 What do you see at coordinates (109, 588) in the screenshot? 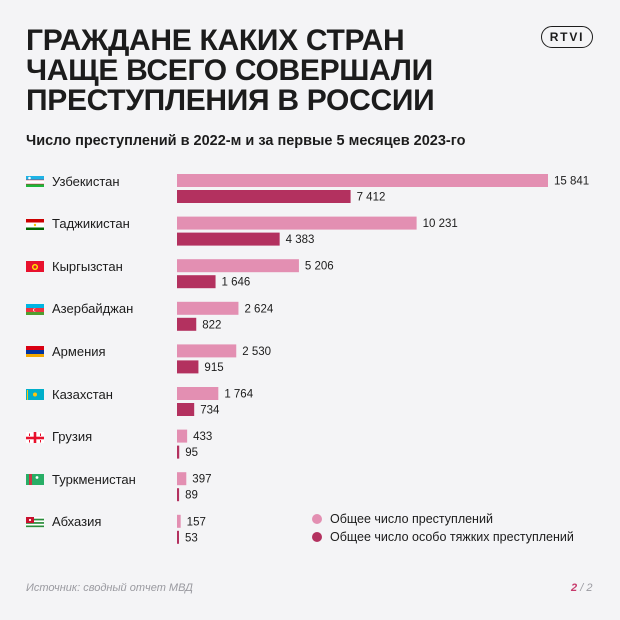
I see `source-note: Источник: сводный отчет МВД` at bounding box center [109, 588].